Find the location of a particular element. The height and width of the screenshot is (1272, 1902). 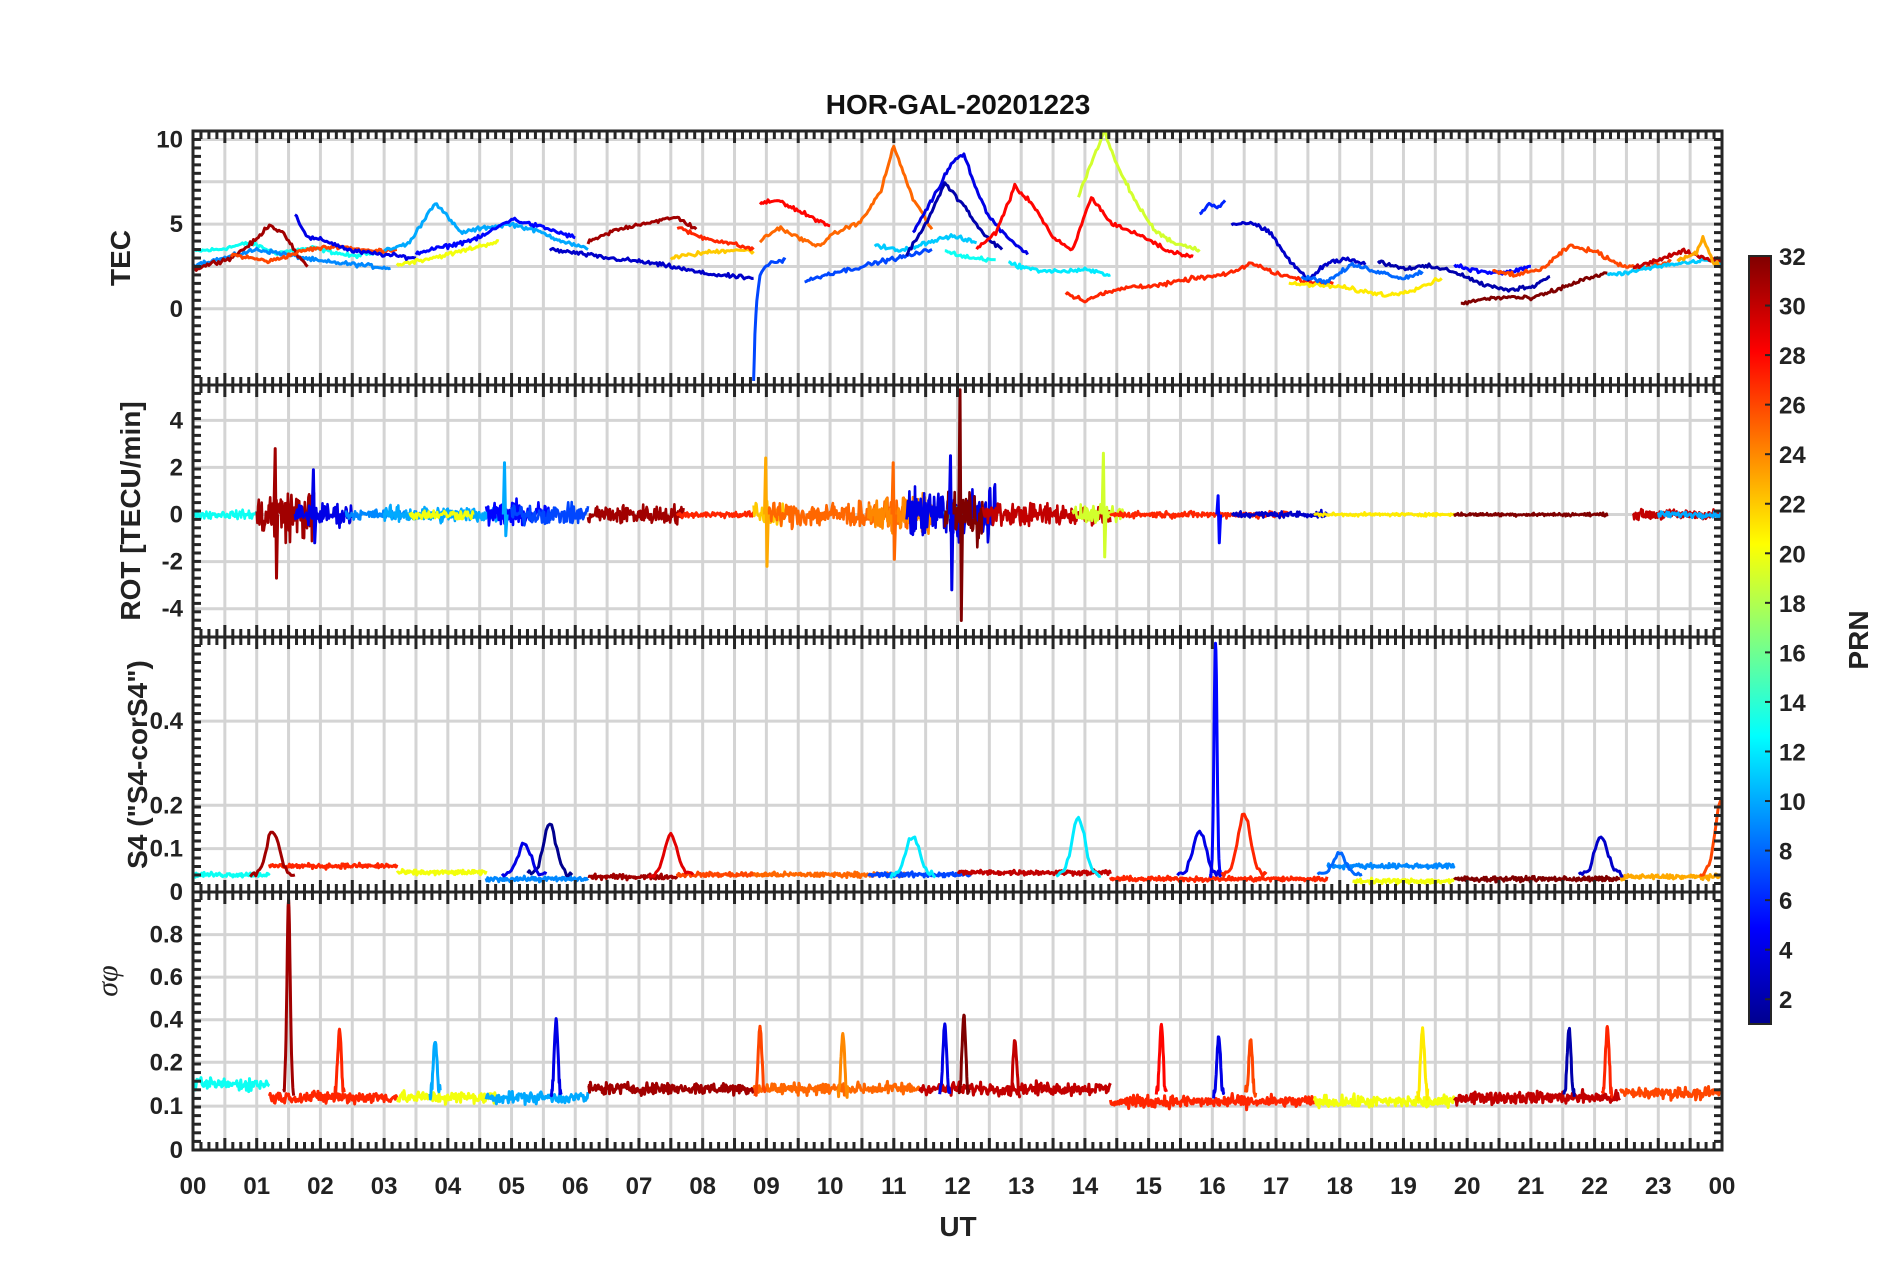

colorbar-tick-label: 24 is located at coordinates (1792, 455).